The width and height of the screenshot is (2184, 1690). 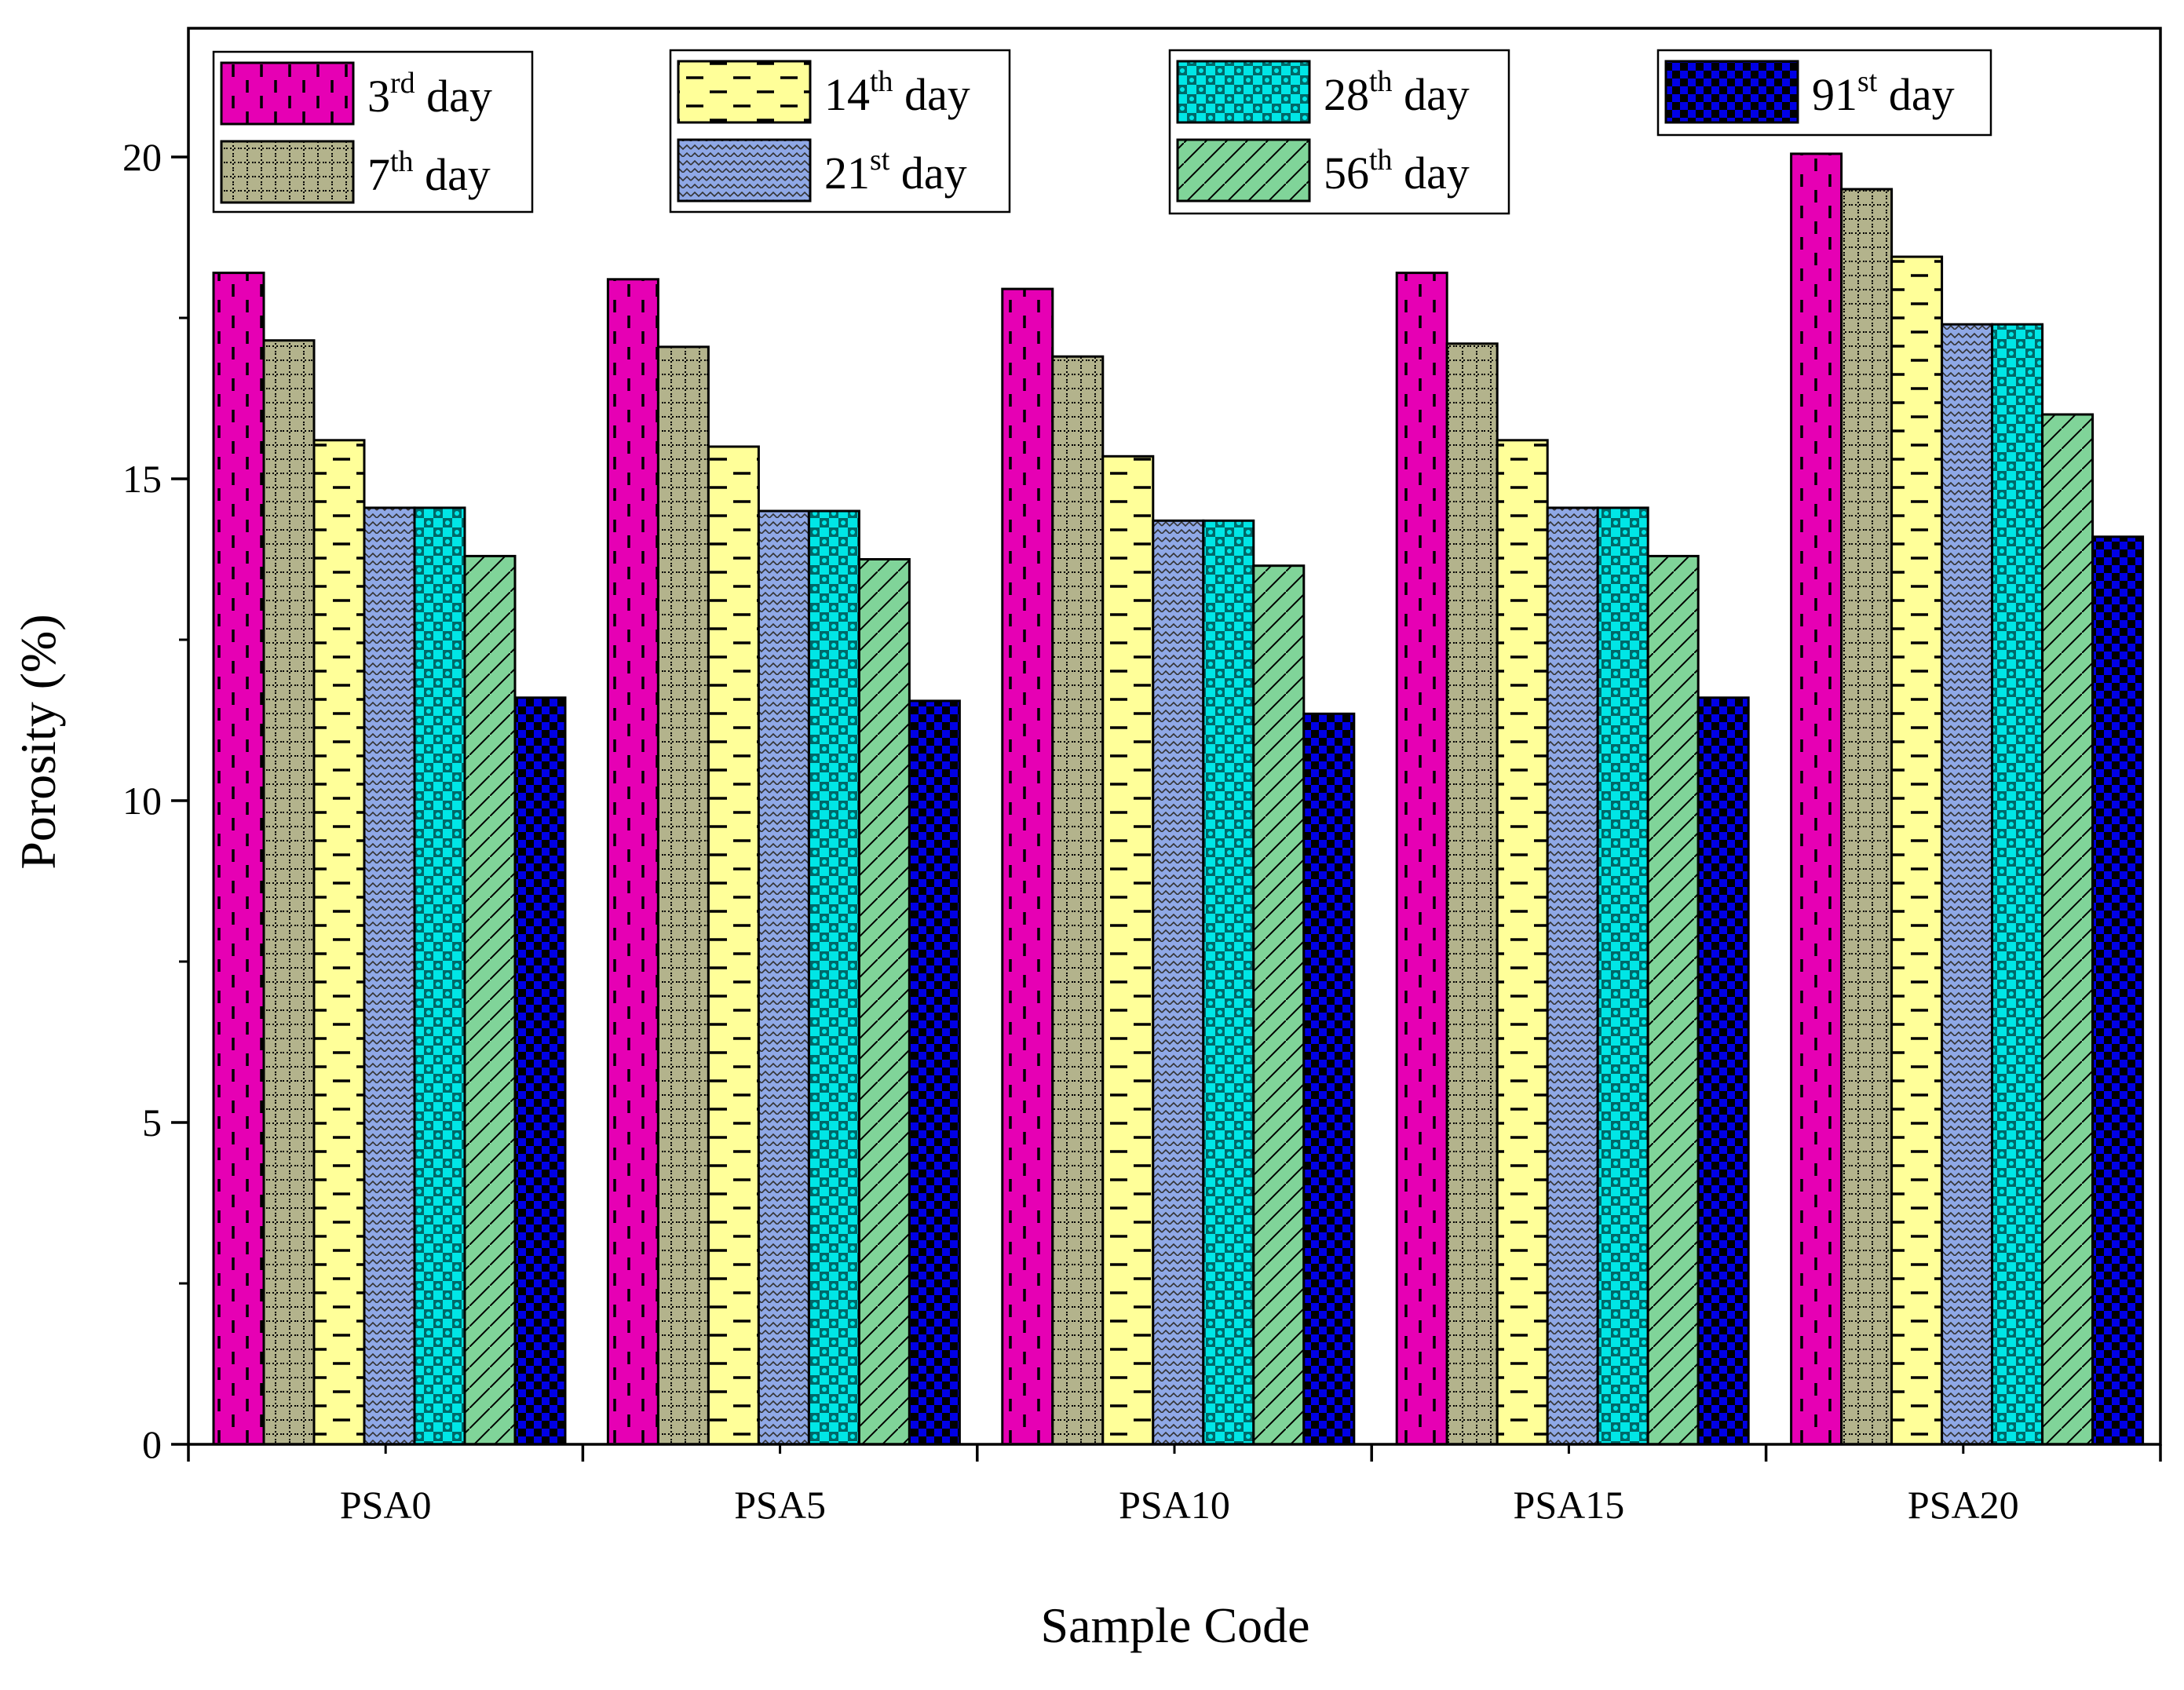 What do you see at coordinates (1174, 1505) in the screenshot?
I see `x-tick-label: PSA10` at bounding box center [1174, 1505].